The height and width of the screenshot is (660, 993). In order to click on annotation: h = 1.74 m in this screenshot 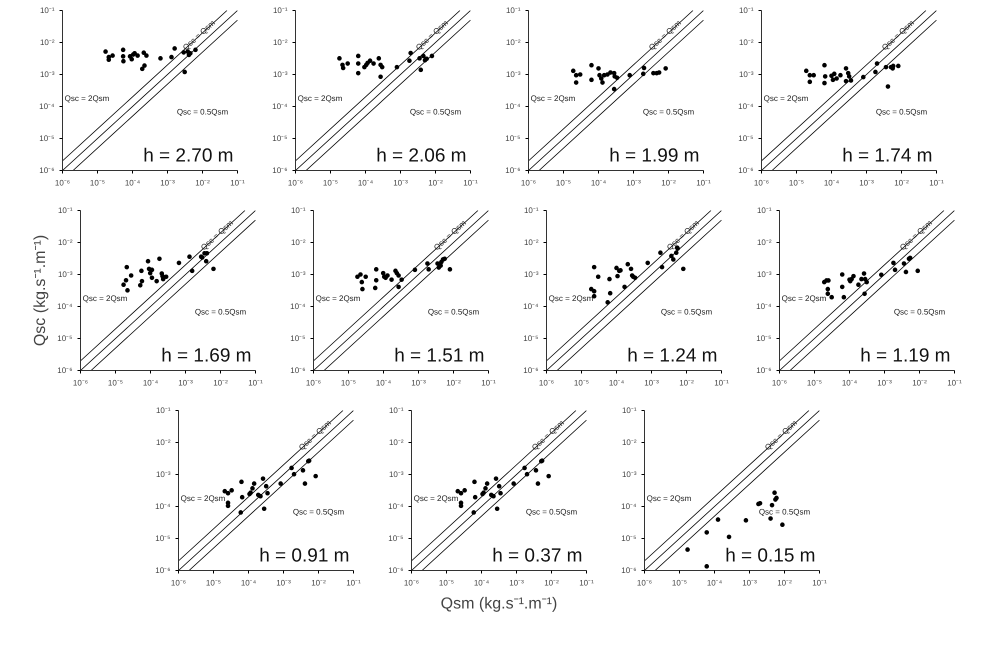, I will do `click(887, 156)`.